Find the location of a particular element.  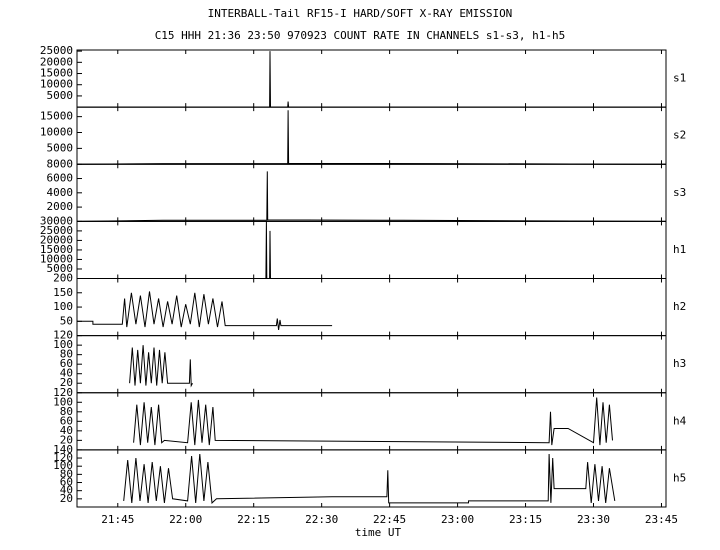

x-tick-label: 22:45 is located at coordinates (389, 519).